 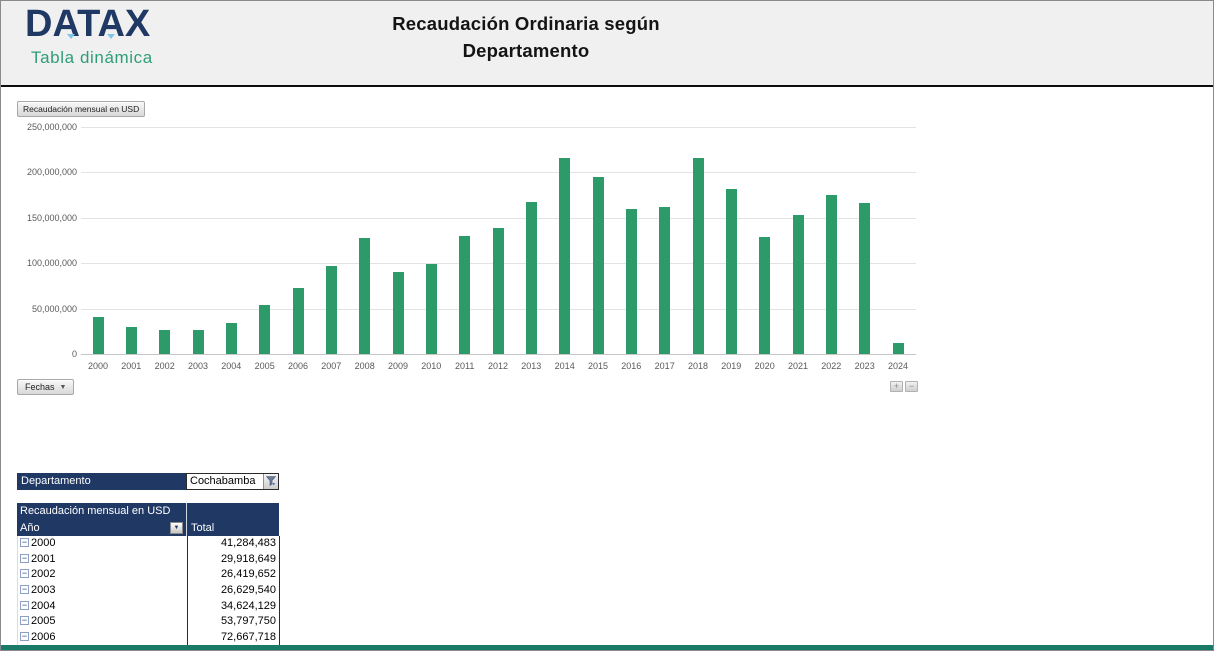 I want to click on table-row: −2006 72,667,718, so click(x=149, y=638).